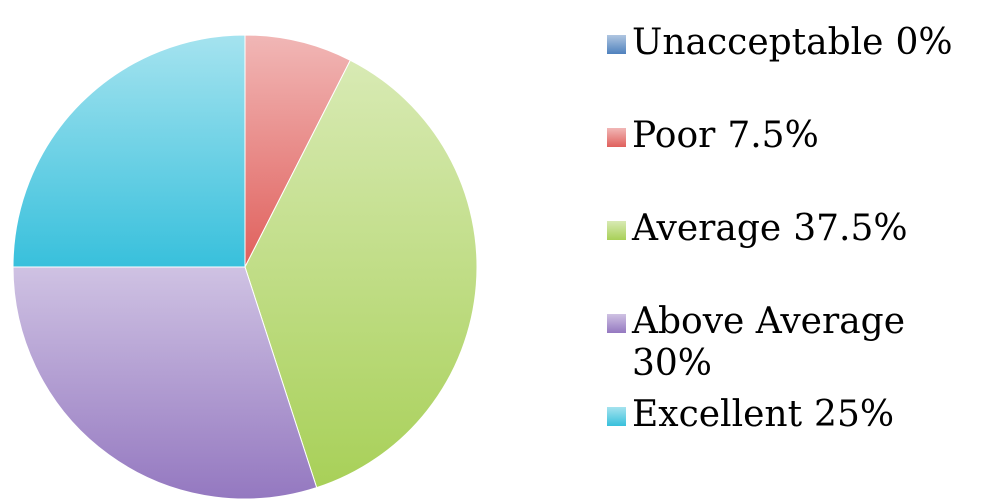  I want to click on legend-label: Poor, so click(674, 135).